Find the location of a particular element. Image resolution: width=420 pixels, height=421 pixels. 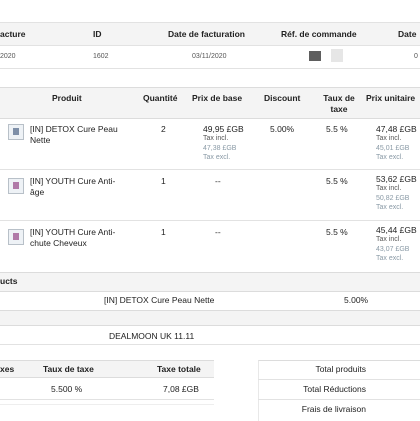

tax-col-xes: xes is located at coordinates (7, 369).